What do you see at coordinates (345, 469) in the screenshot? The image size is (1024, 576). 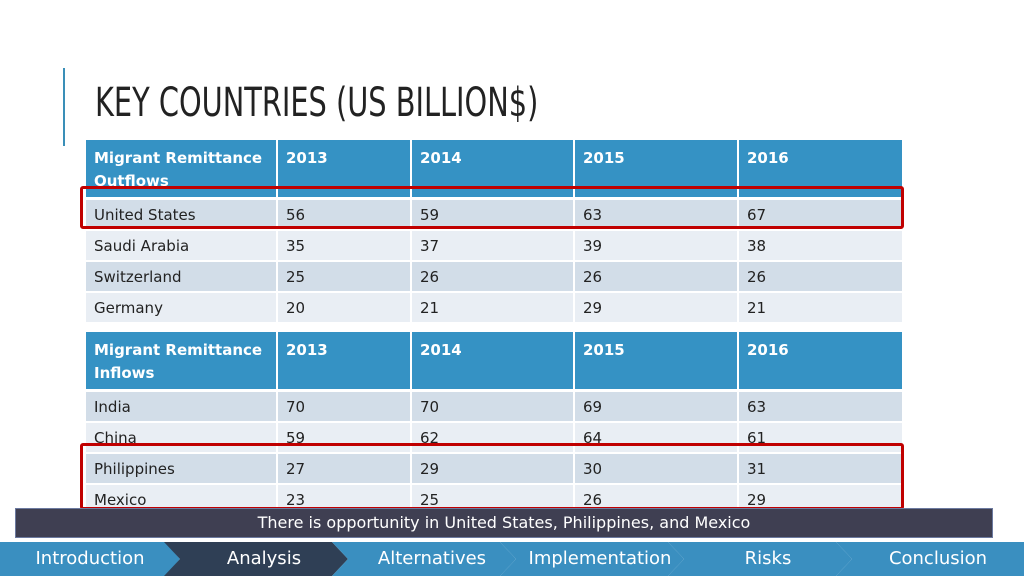 I see `value-cell: 27` at bounding box center [345, 469].